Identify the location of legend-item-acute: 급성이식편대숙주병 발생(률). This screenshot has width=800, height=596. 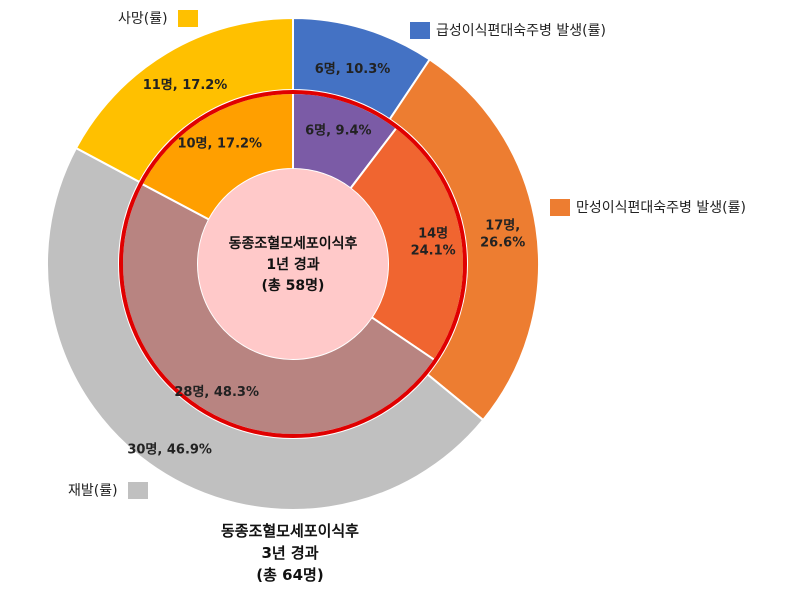
(508, 30).